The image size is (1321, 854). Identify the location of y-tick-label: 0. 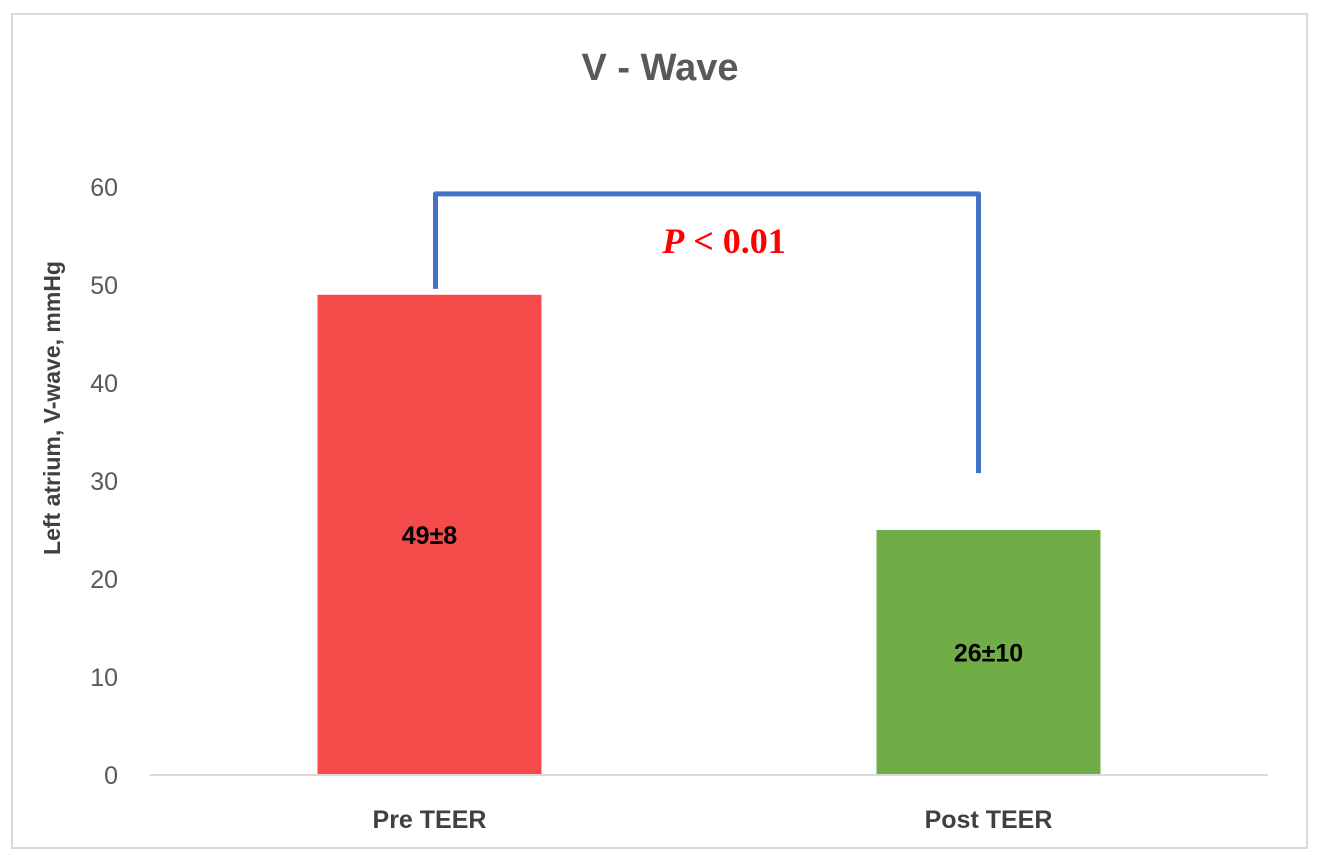
(111, 776).